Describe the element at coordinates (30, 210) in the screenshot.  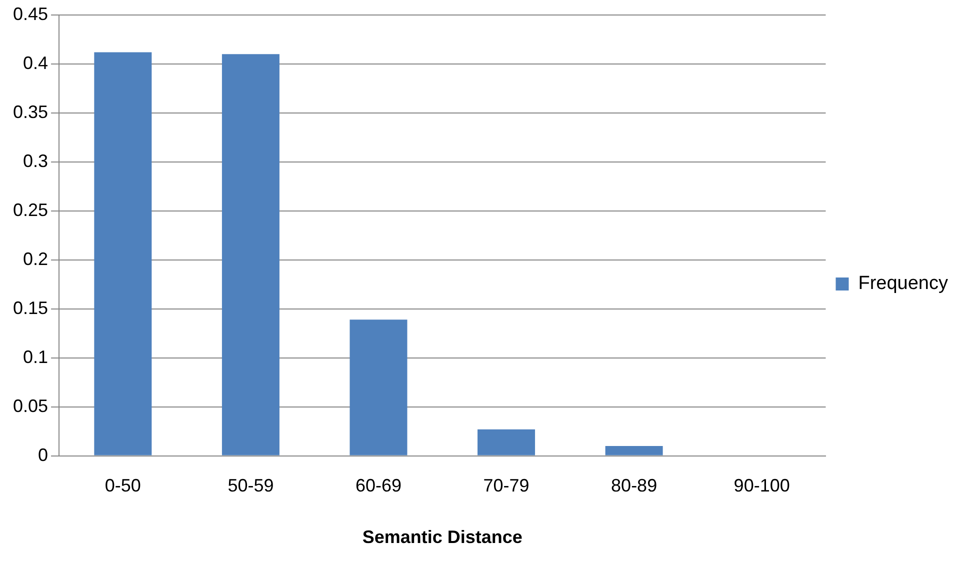
I see `y-tick-label: 0.25` at that location.